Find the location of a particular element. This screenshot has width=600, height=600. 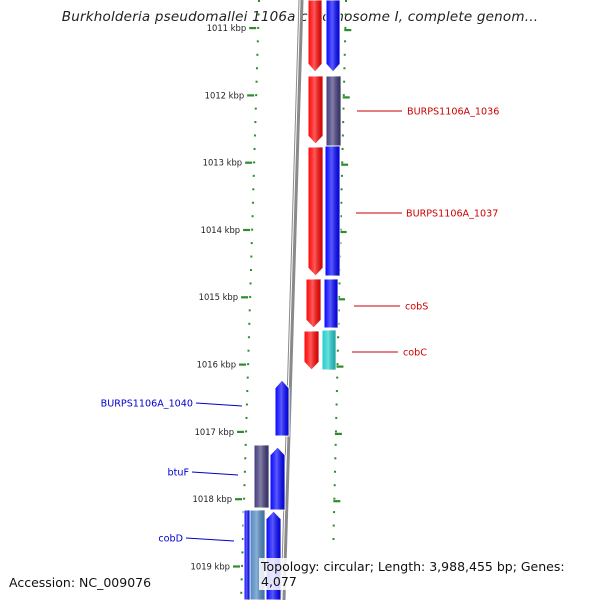

gene-rev-1037-shade is located at coordinates (332, 211).